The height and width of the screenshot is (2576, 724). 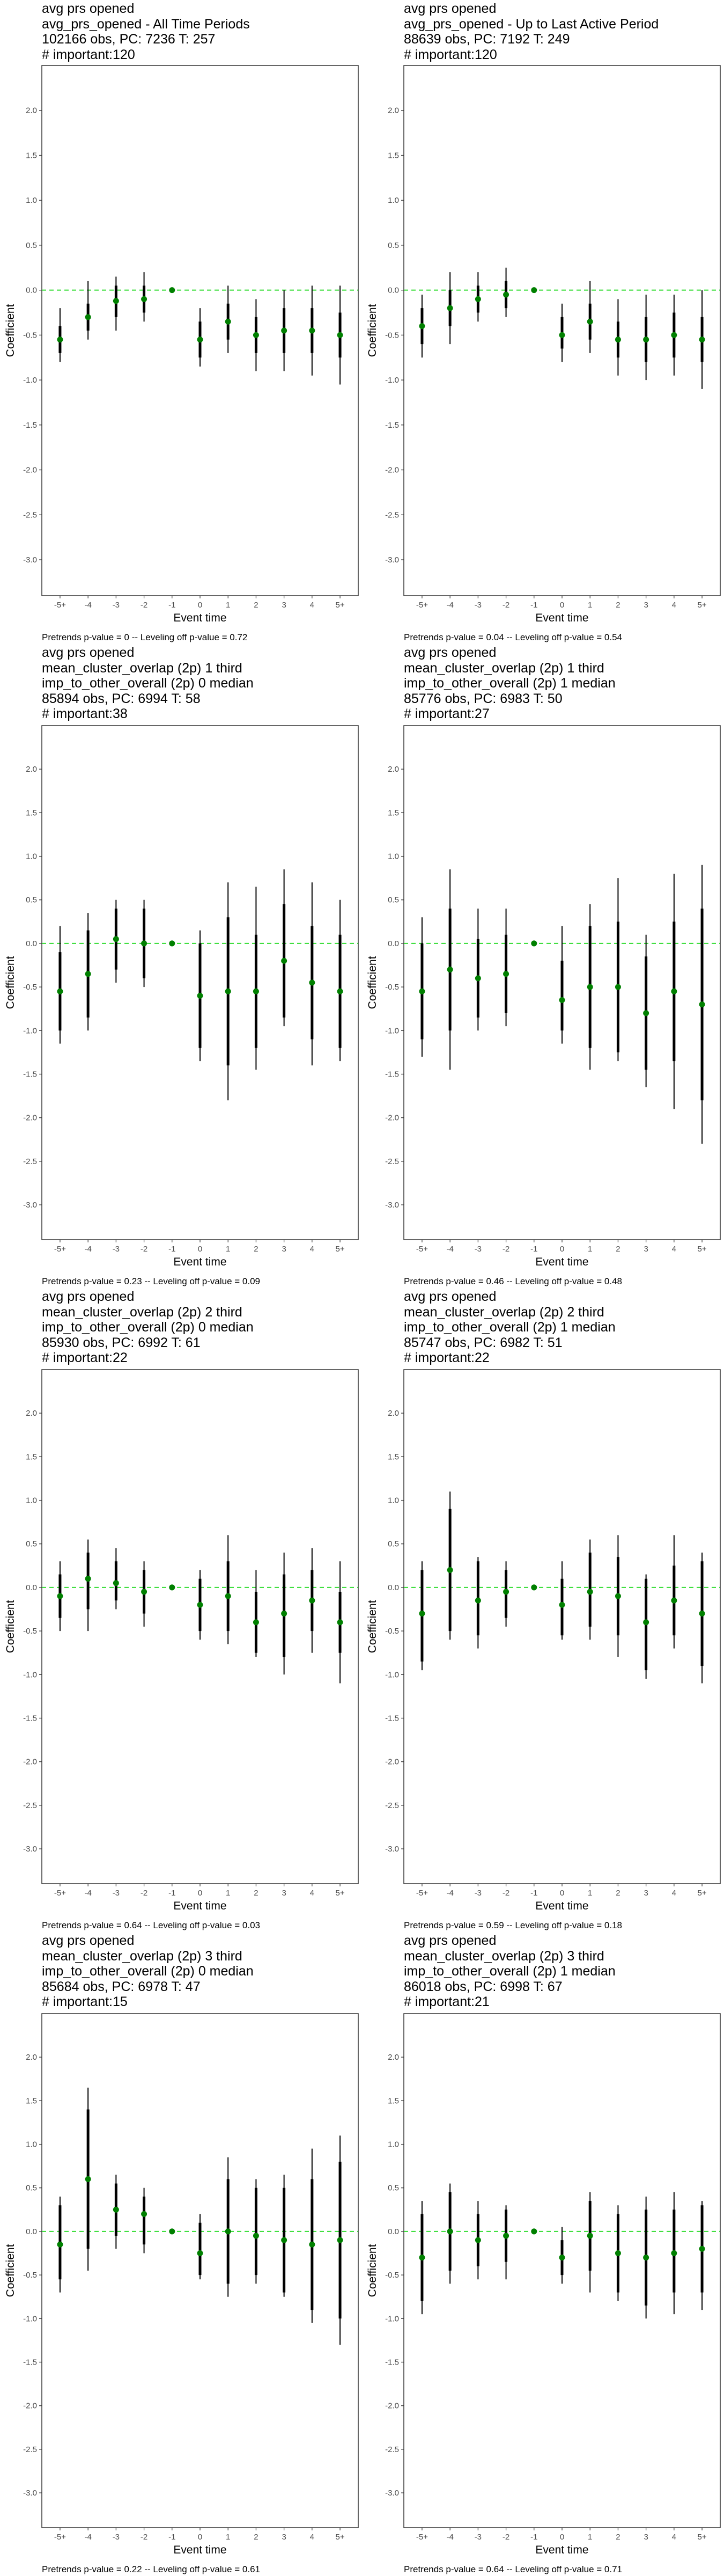 What do you see at coordinates (422, 2537) in the screenshot?
I see `x-tick-label: -5+` at bounding box center [422, 2537].